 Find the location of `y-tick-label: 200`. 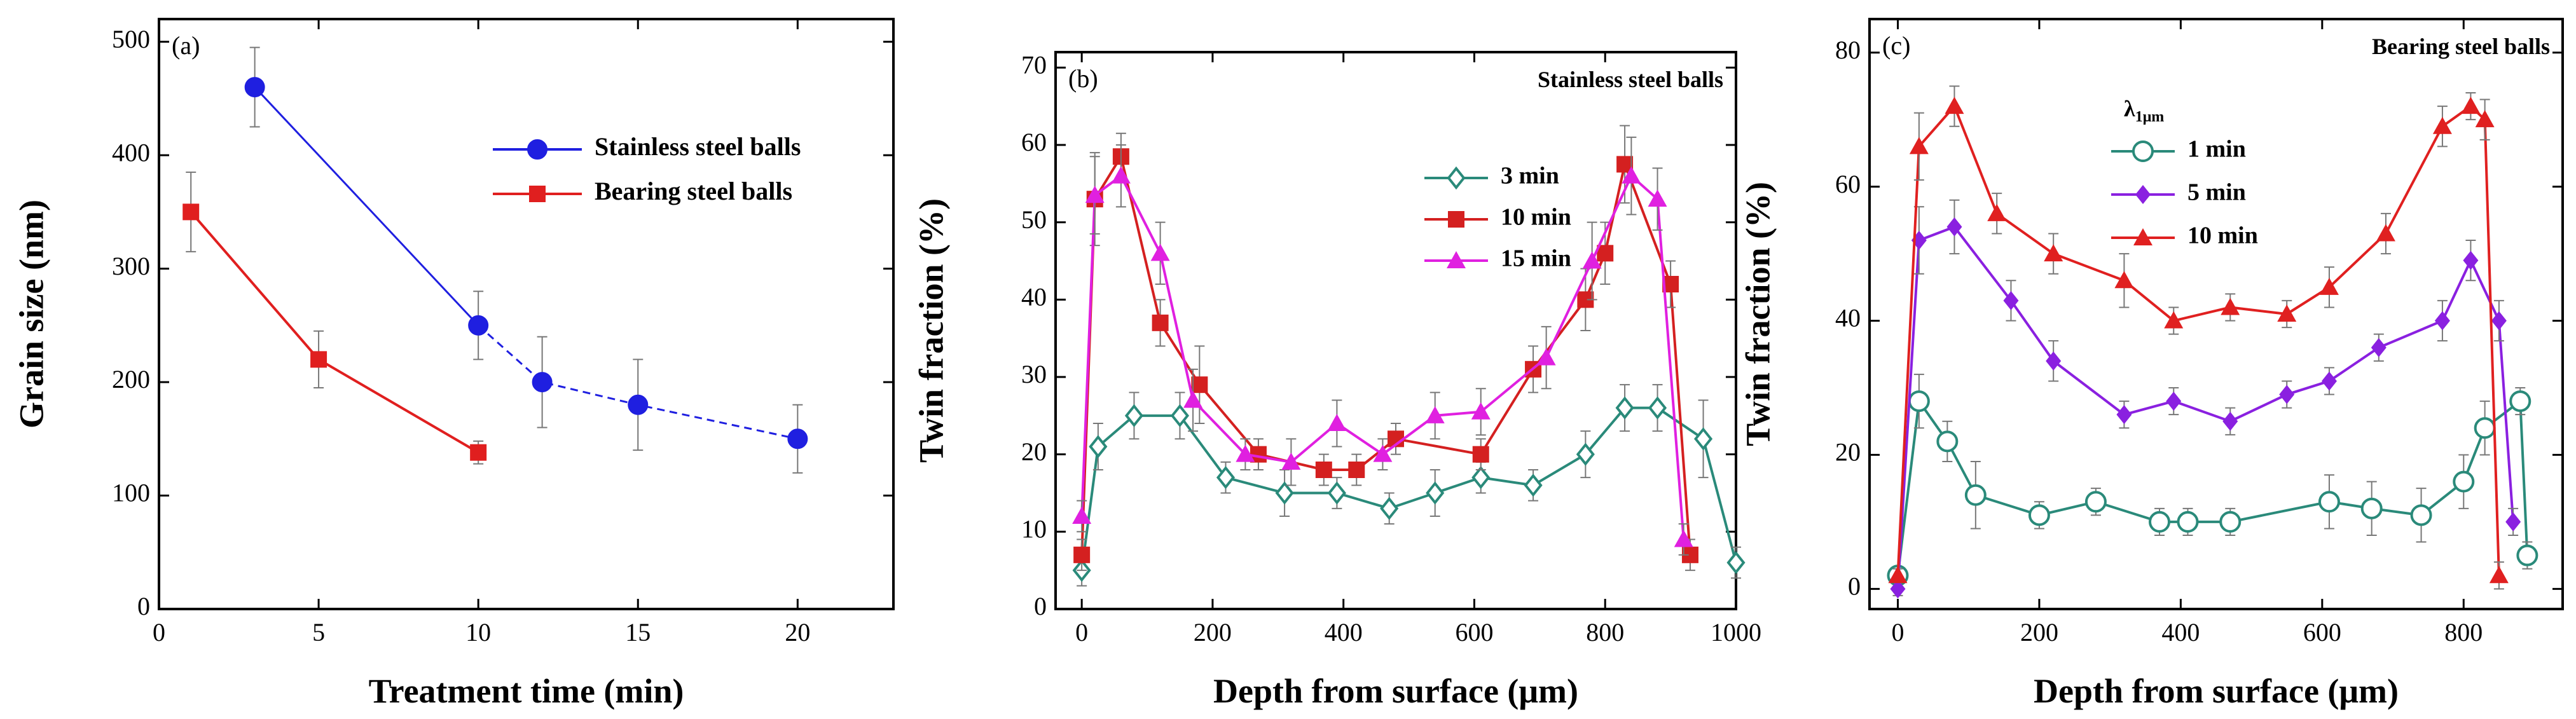

y-tick-label: 200 is located at coordinates (131, 379).